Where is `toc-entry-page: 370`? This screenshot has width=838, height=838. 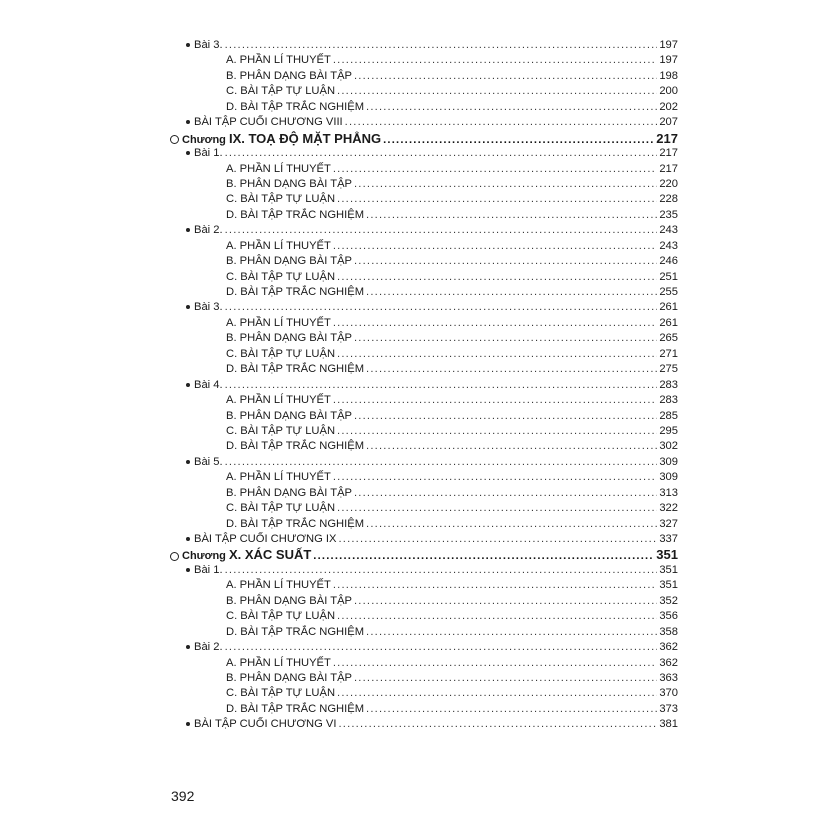 toc-entry-page: 370 is located at coordinates (668, 693).